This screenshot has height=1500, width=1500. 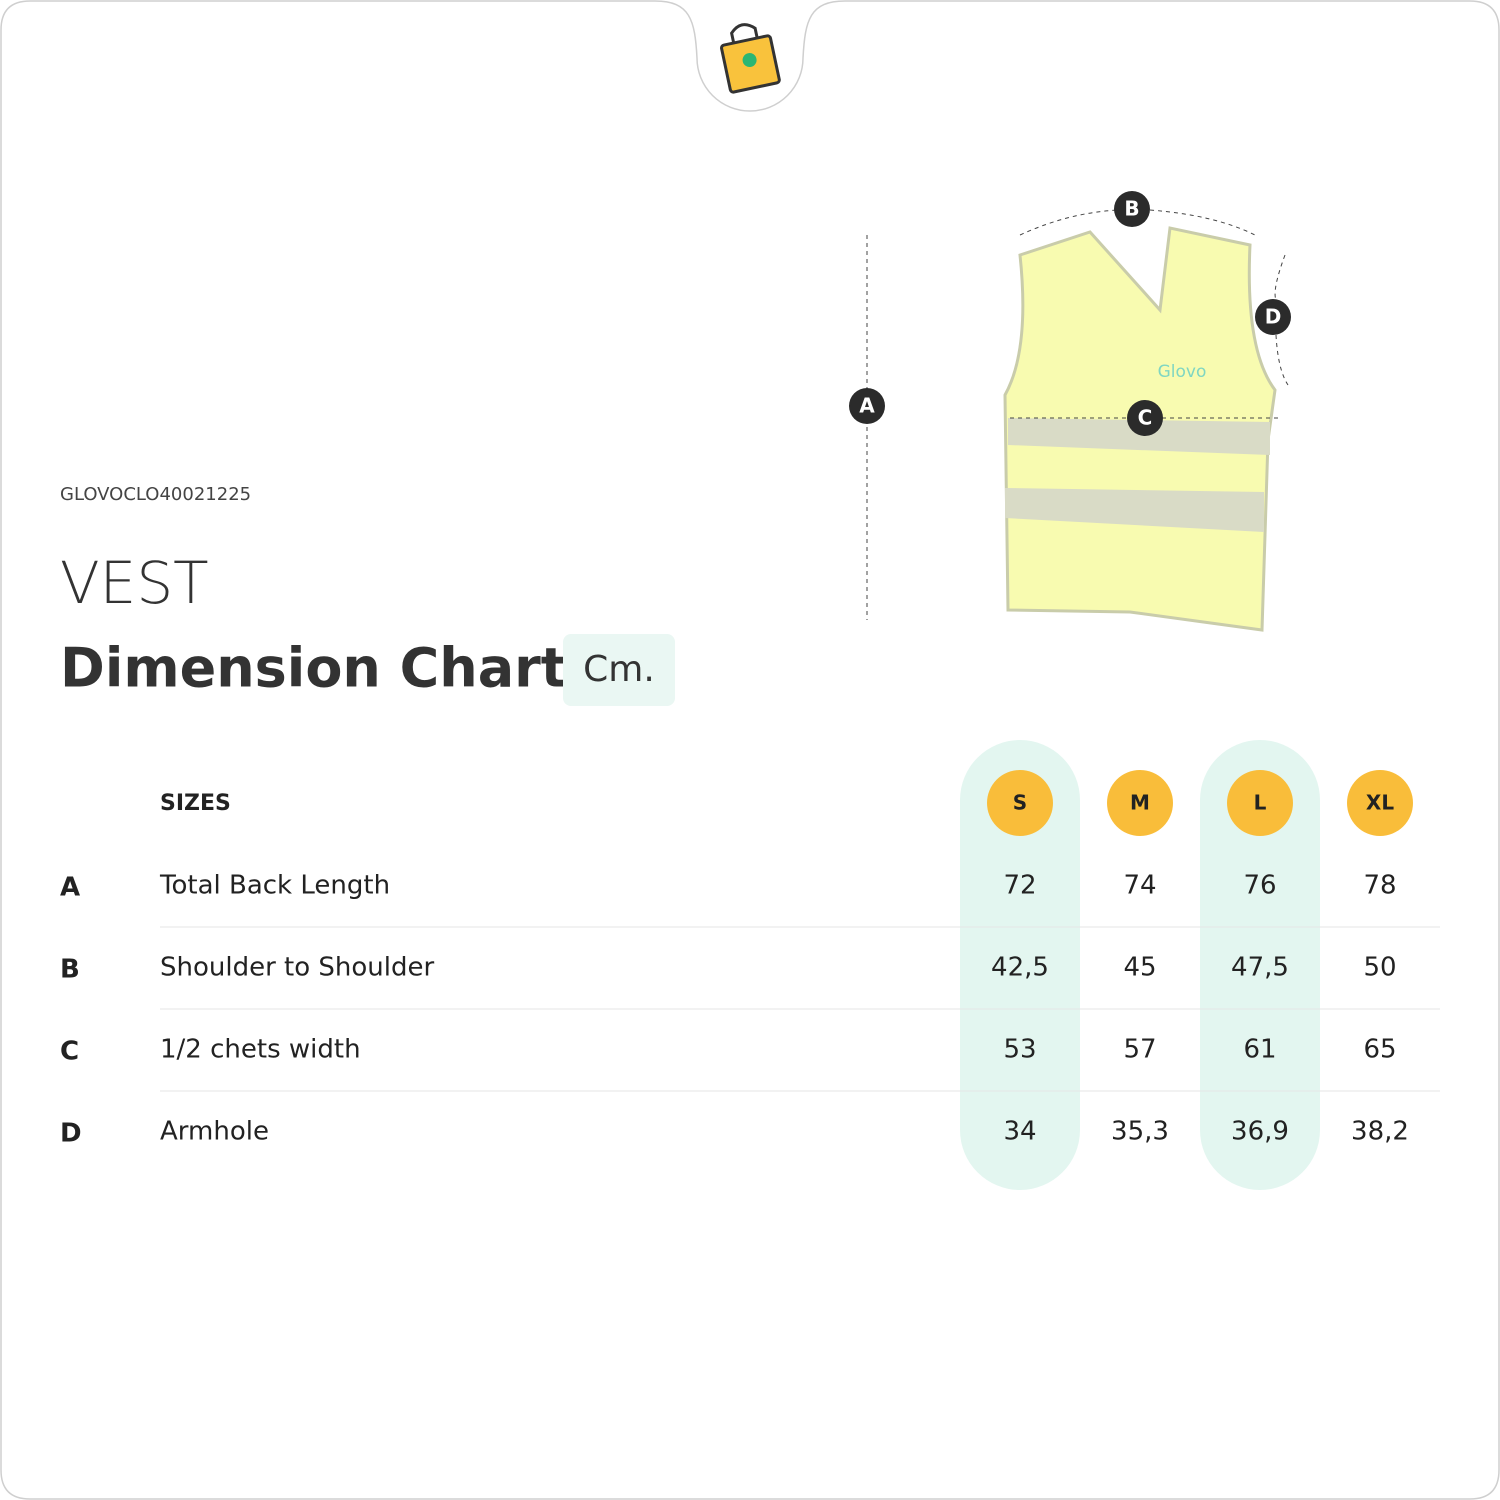 I want to click on vest-logo: Glovo, so click(x=1182, y=372).